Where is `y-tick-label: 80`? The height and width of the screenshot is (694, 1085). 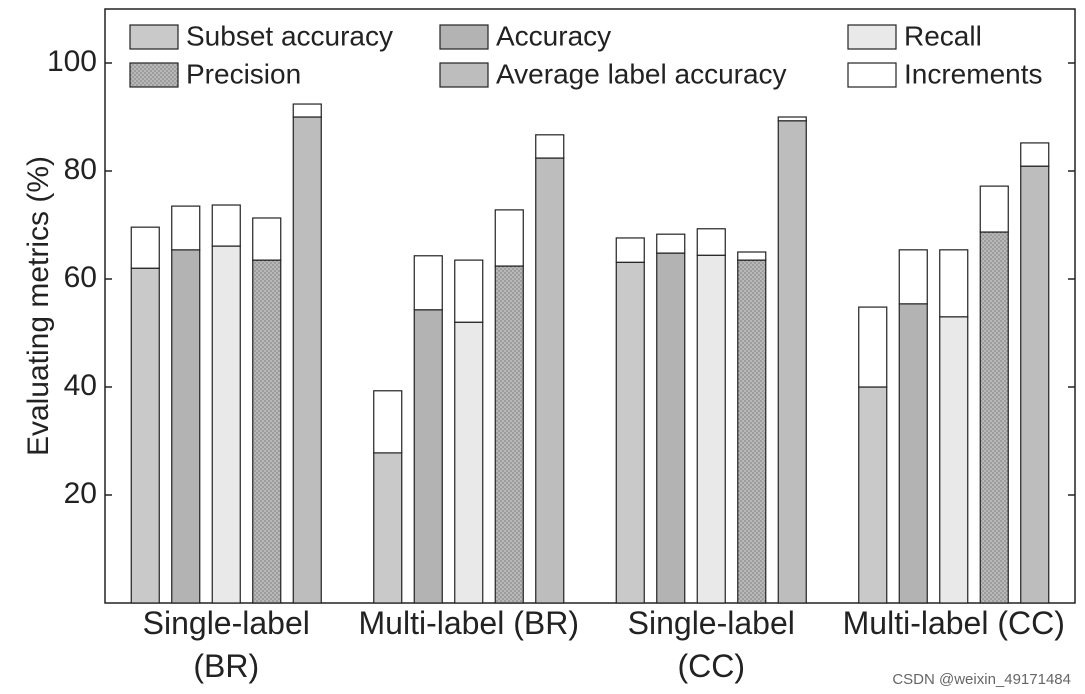
y-tick-label: 80 is located at coordinates (80, 169).